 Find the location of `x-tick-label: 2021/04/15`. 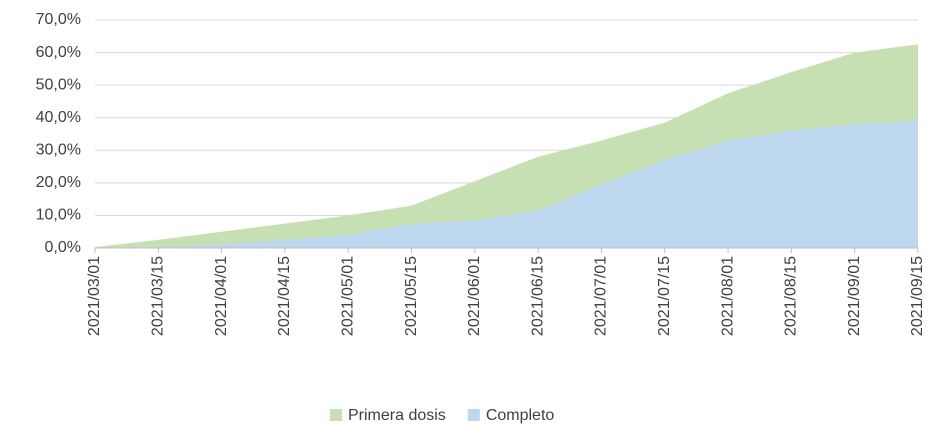

x-tick-label: 2021/04/15 is located at coordinates (284, 296).